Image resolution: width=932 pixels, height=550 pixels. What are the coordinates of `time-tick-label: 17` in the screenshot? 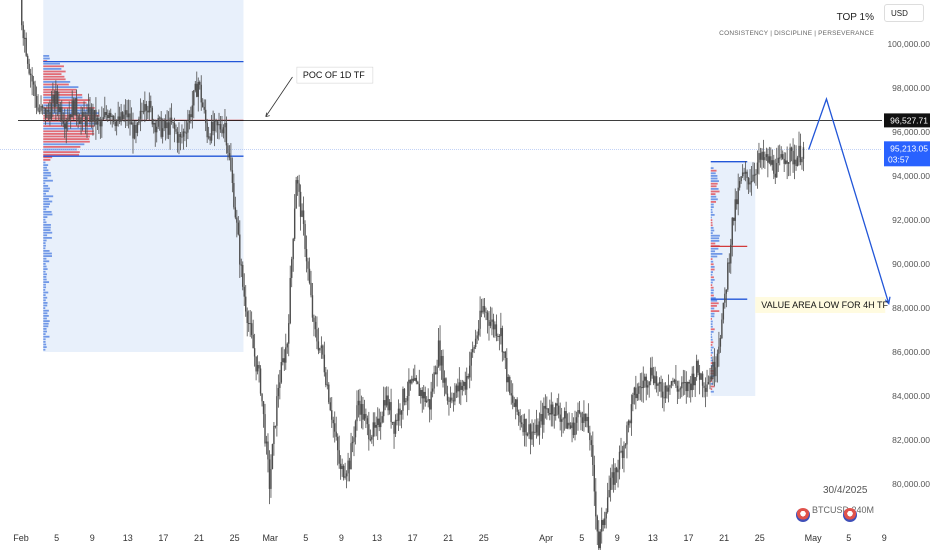 It's located at (688, 538).